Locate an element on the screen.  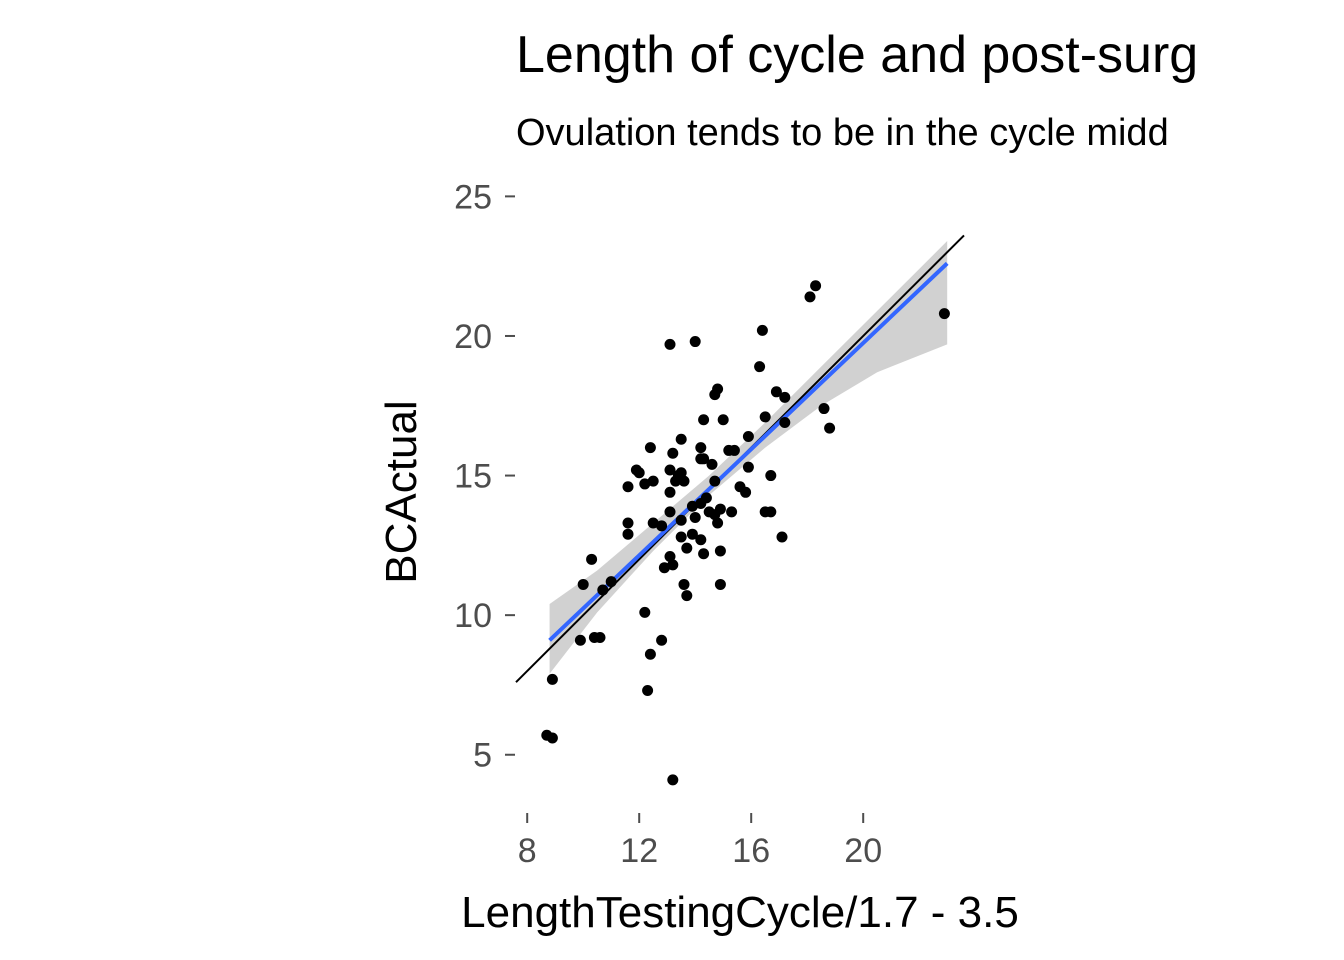
x-tick-label: 12 is located at coordinates (639, 851).